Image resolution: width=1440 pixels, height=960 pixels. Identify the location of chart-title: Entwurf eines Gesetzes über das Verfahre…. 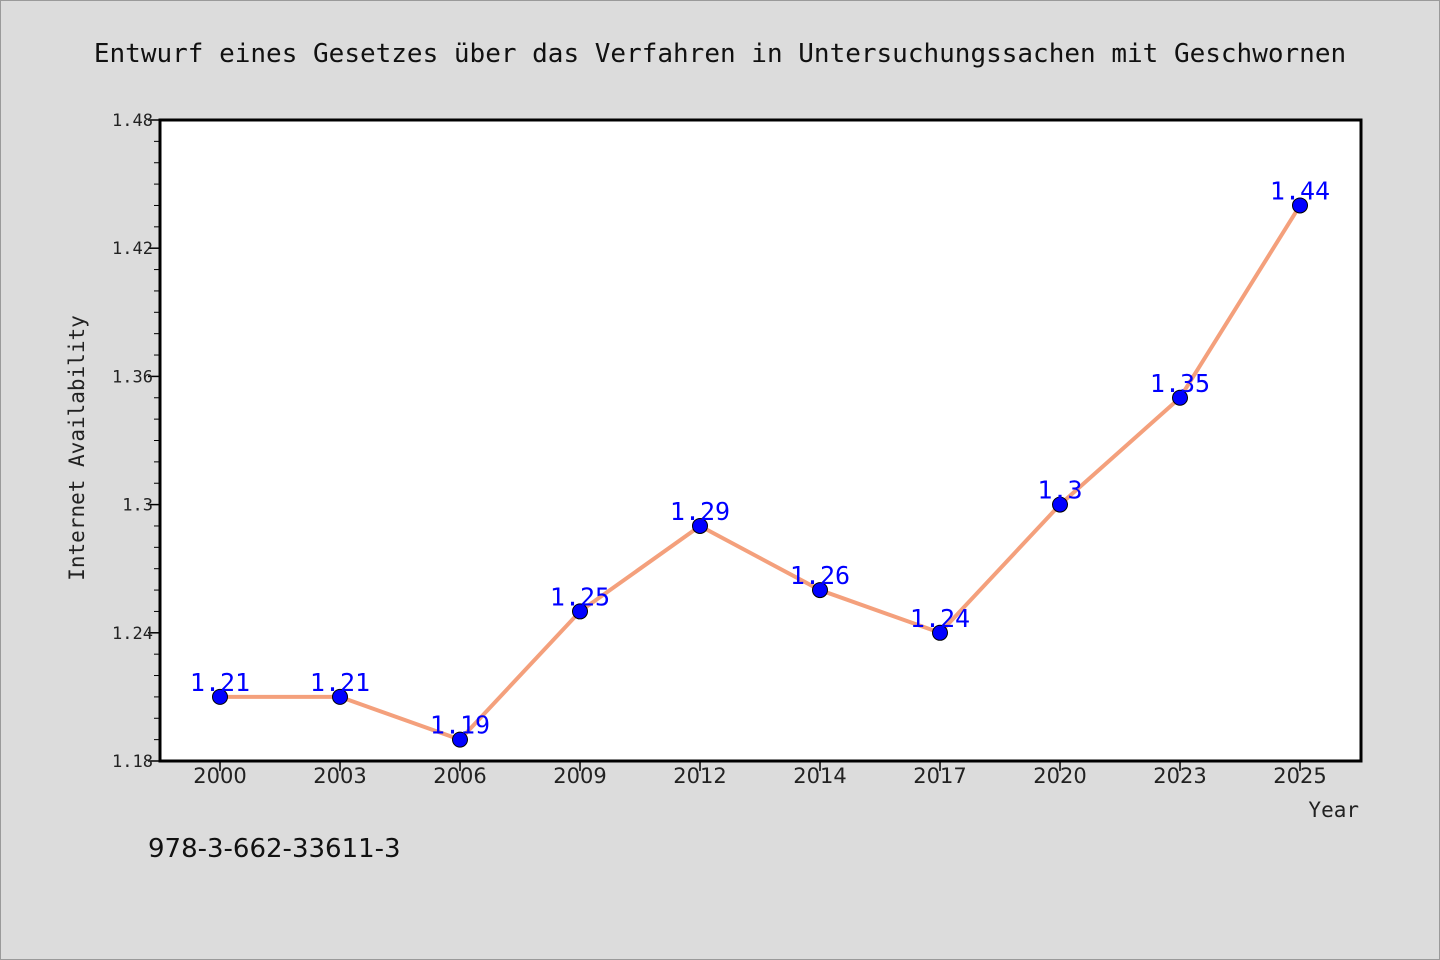
(720, 54).